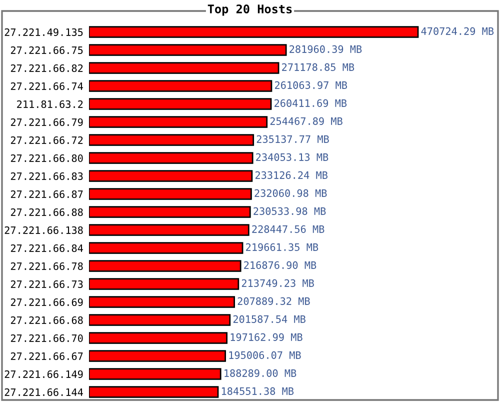 The width and height of the screenshot is (500, 403). What do you see at coordinates (260, 373) in the screenshot?
I see `data-label: 188289.00 MB` at bounding box center [260, 373].